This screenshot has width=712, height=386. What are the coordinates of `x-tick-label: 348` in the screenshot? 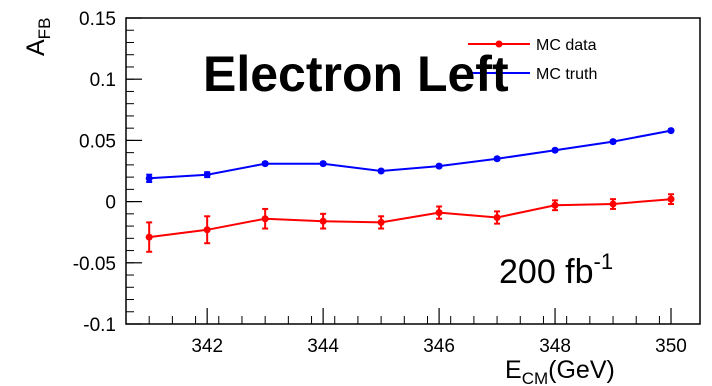 It's located at (555, 346).